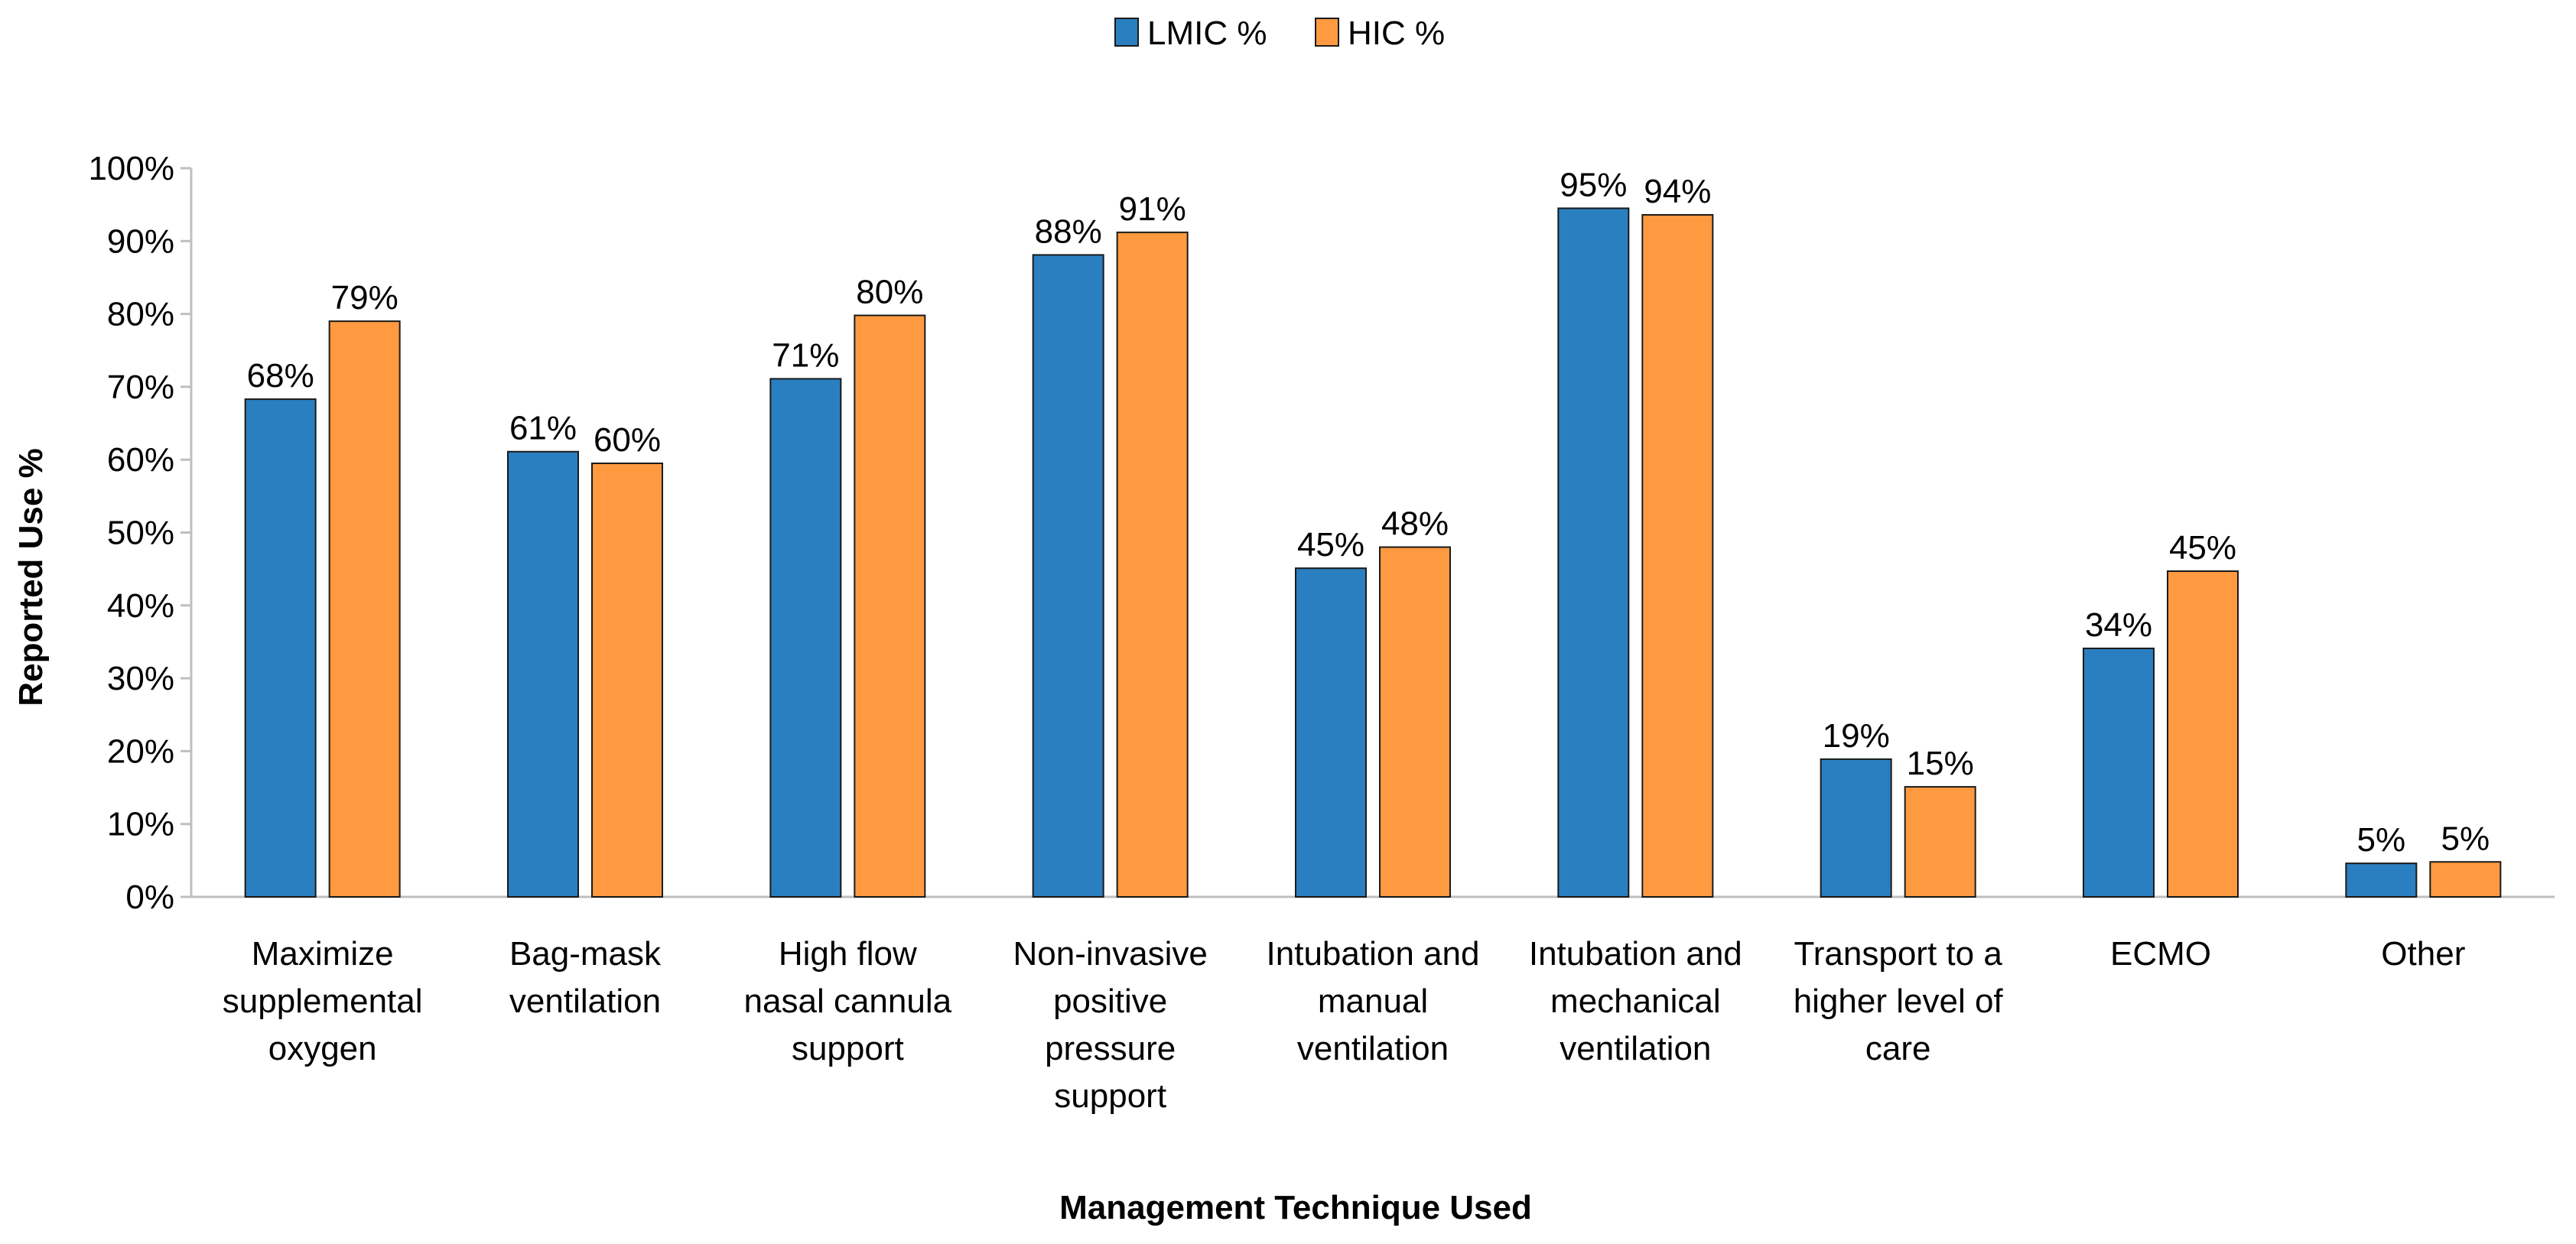 The width and height of the screenshot is (2576, 1244). What do you see at coordinates (1068, 232) in the screenshot?
I see `data-label: 88%` at bounding box center [1068, 232].